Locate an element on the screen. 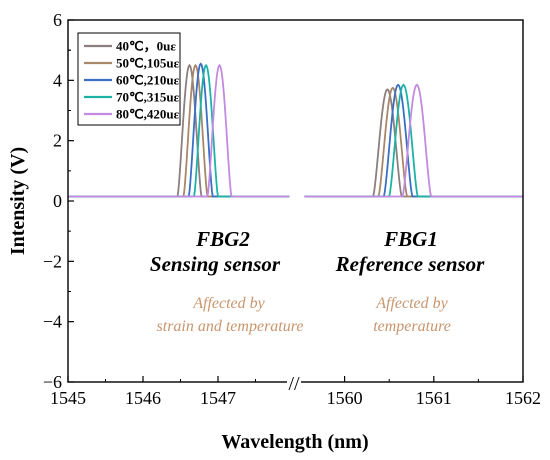 Image resolution: width=550 pixels, height=460 pixels. legend-label: 50℃,105uε is located at coordinates (148, 63).